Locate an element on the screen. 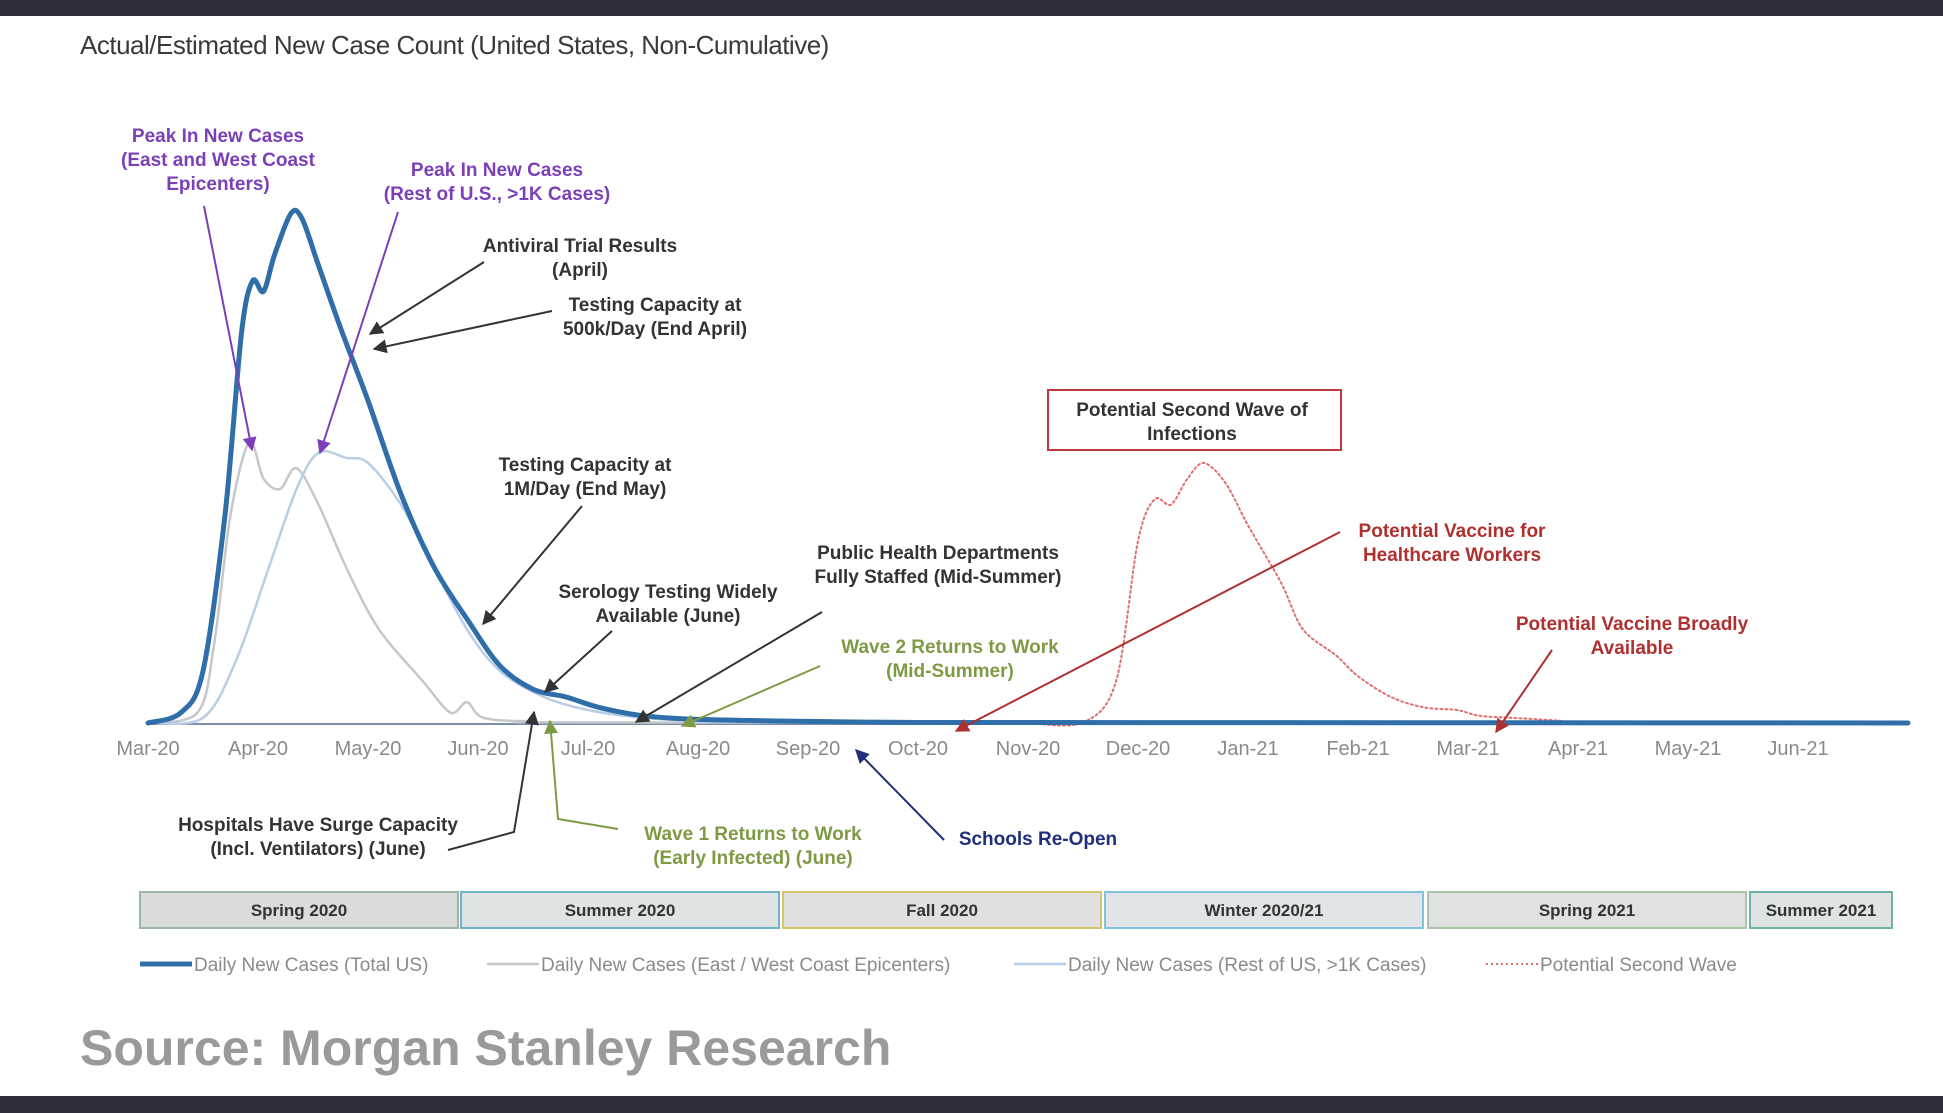  season-label: Fall 2020 is located at coordinates (942, 910).